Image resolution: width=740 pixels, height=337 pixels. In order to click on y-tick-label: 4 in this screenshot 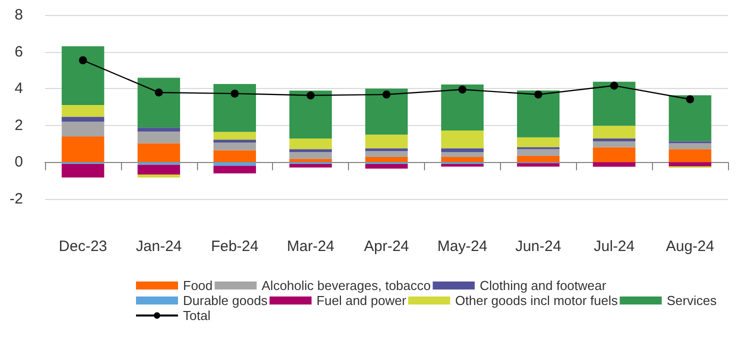, I will do `click(18, 89)`.